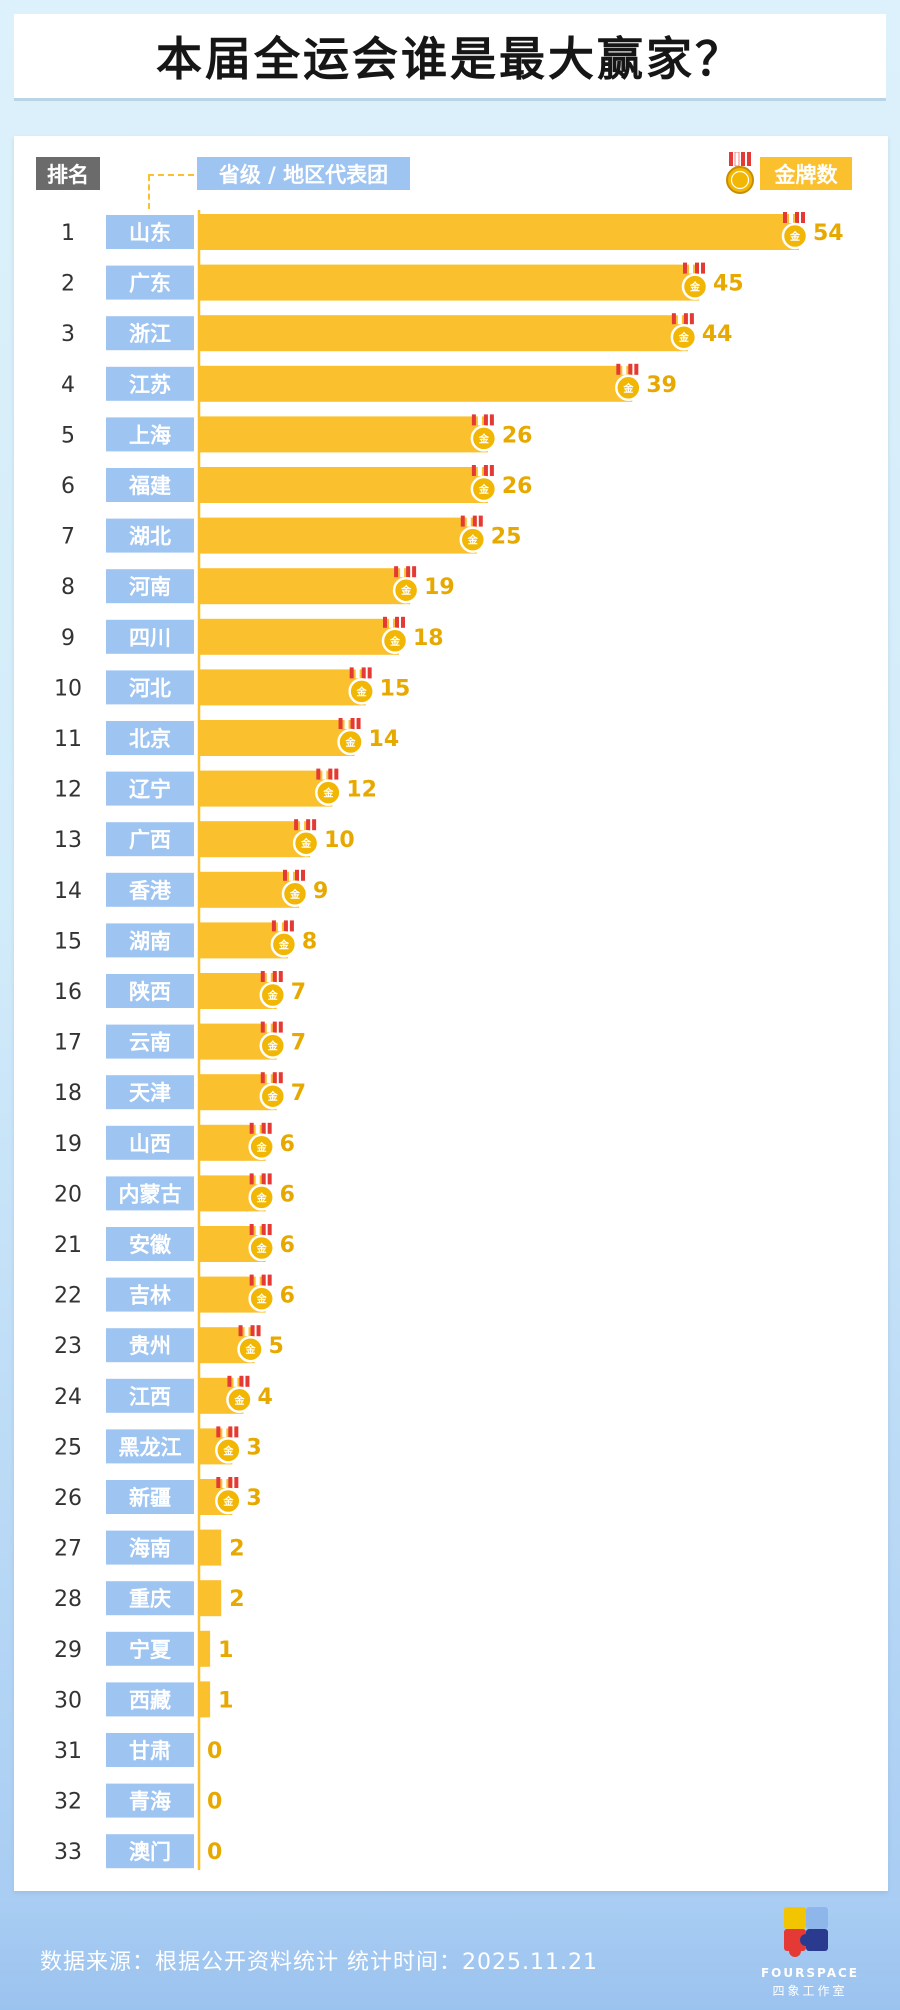 This screenshot has width=900, height=2010. What do you see at coordinates (68, 1549) in the screenshot?
I see `rank-label: 27` at bounding box center [68, 1549].